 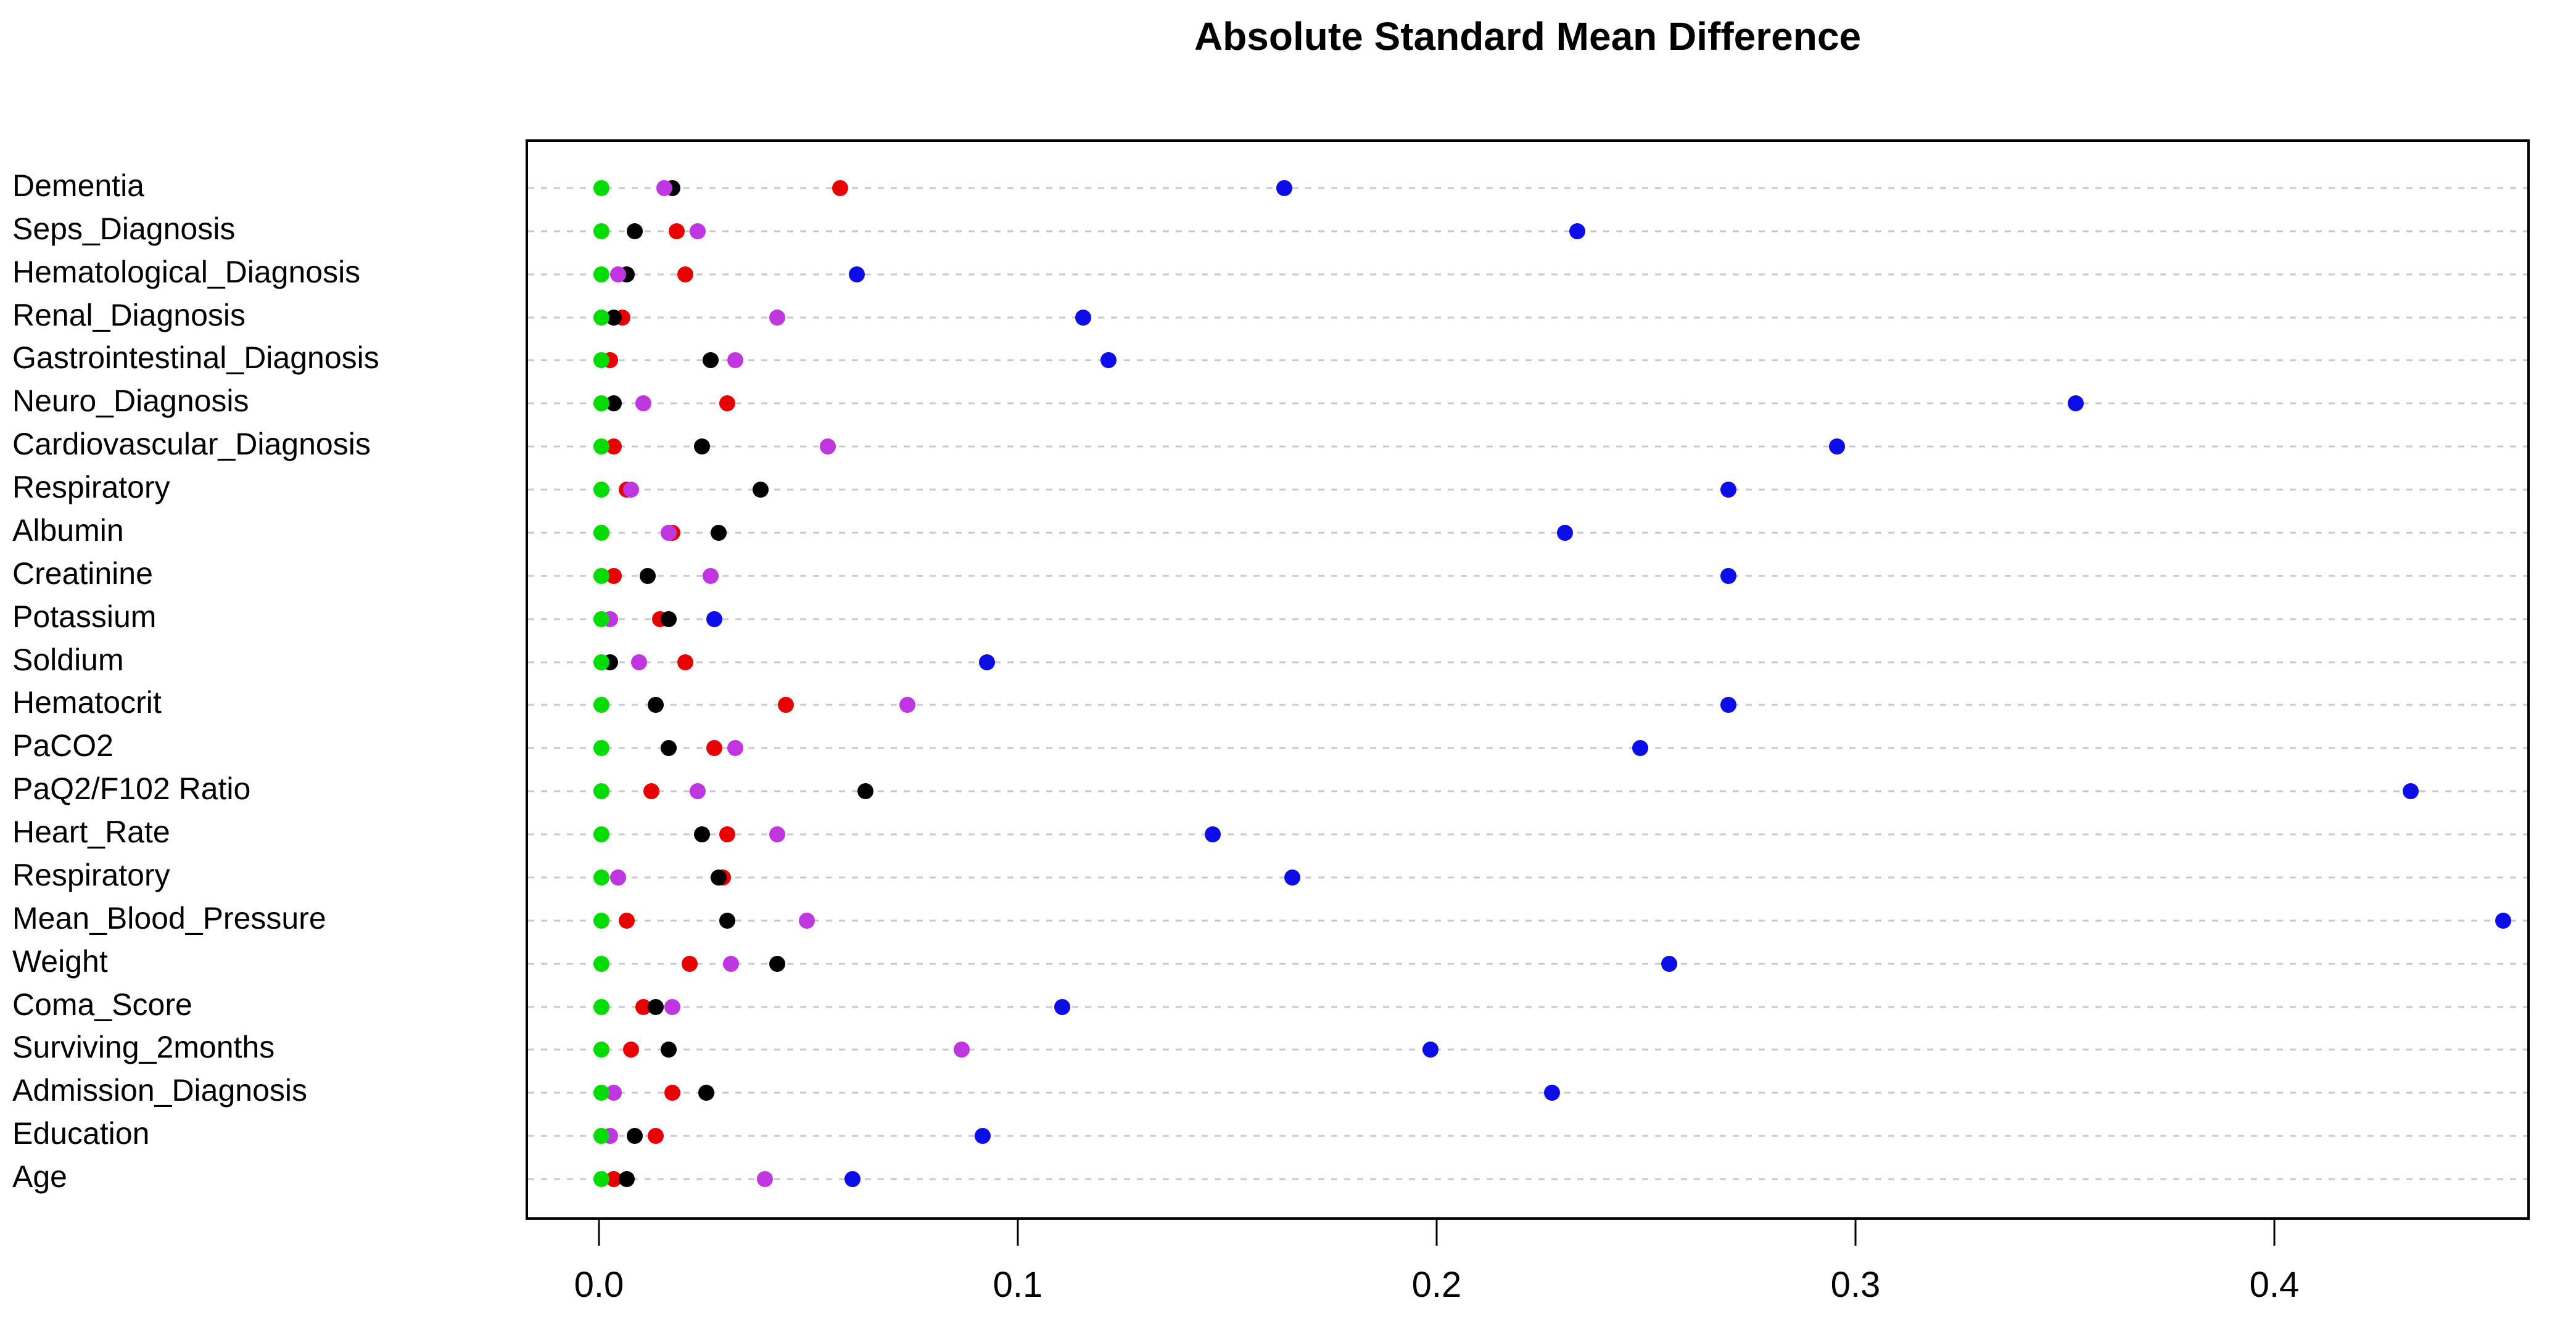 I want to click on category-label: PaQ2/F102 Ratio, so click(x=131, y=789).